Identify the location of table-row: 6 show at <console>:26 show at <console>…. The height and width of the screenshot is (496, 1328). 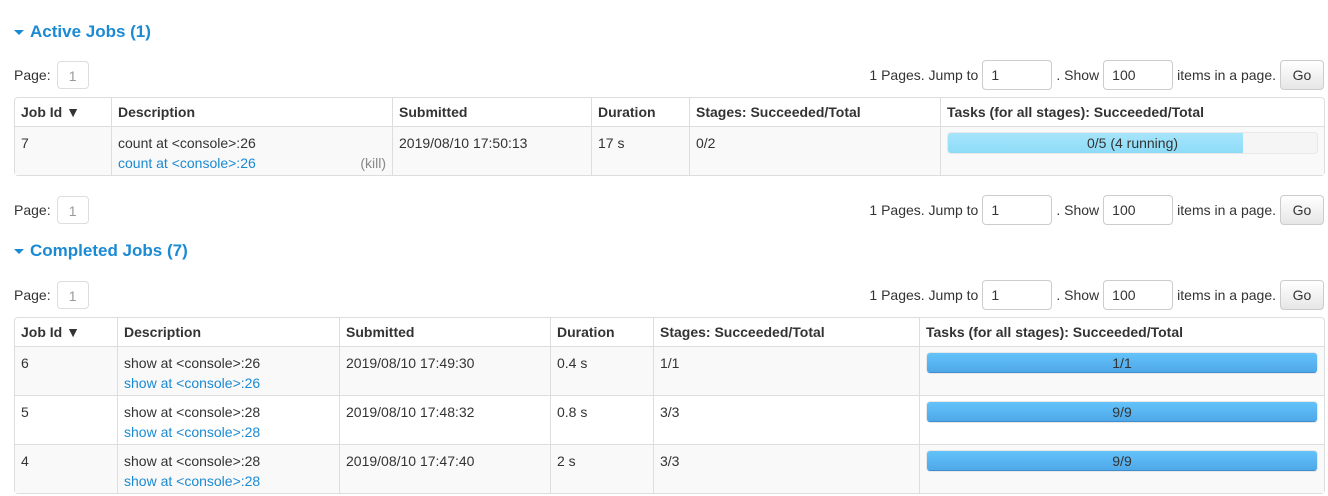
(669, 371).